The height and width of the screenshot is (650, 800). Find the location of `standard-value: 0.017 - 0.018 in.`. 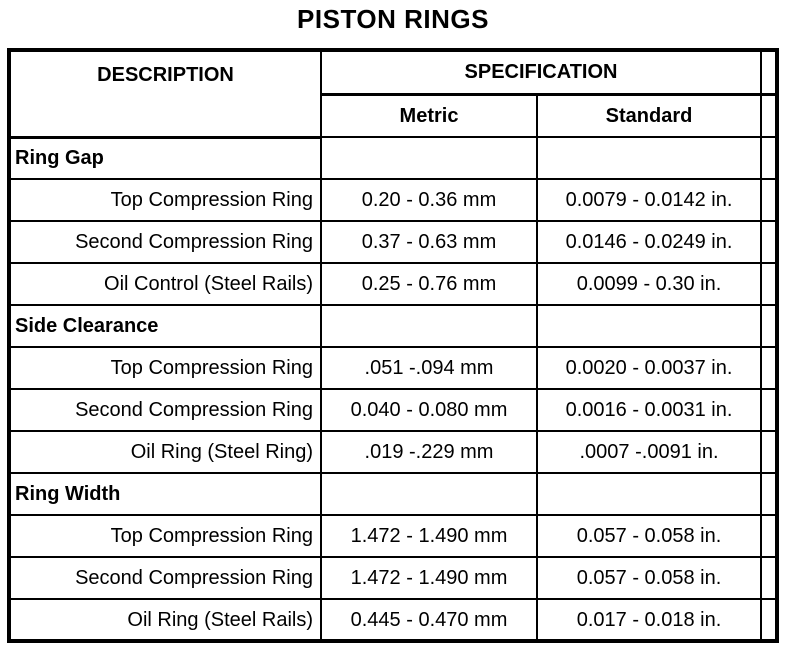

standard-value: 0.017 - 0.018 in. is located at coordinates (649, 620).